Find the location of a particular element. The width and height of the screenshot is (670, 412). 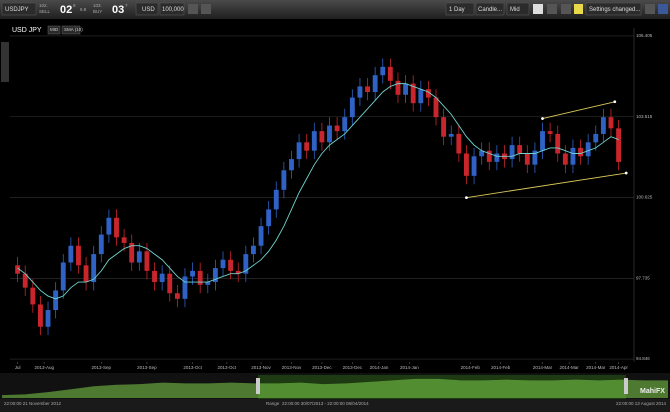

price-type-select is located at coordinates (518, 9).